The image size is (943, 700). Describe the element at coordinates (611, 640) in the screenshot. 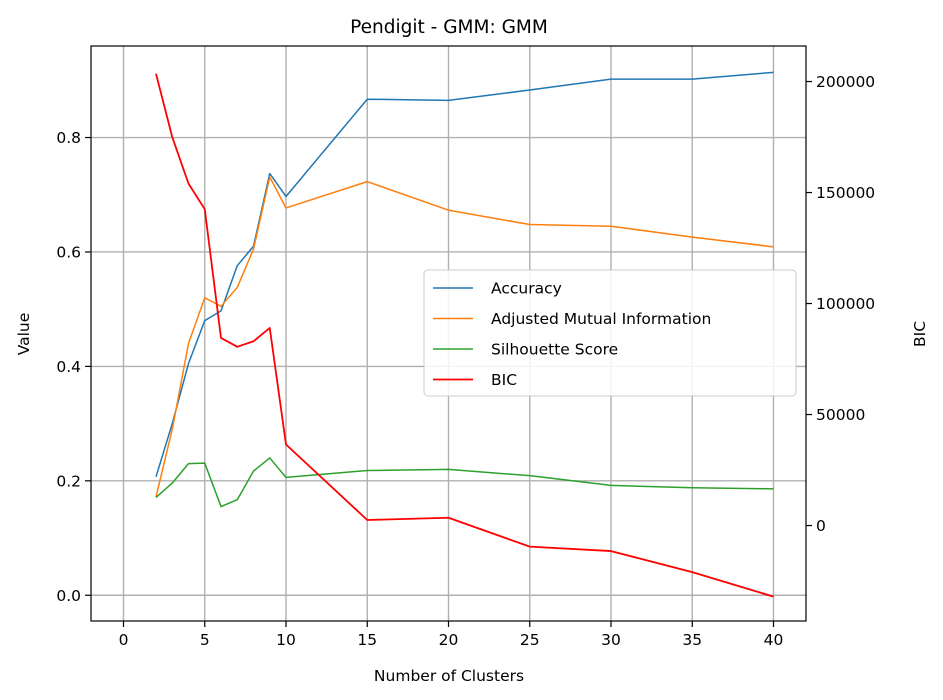

I see `x-tick-label: 30` at that location.